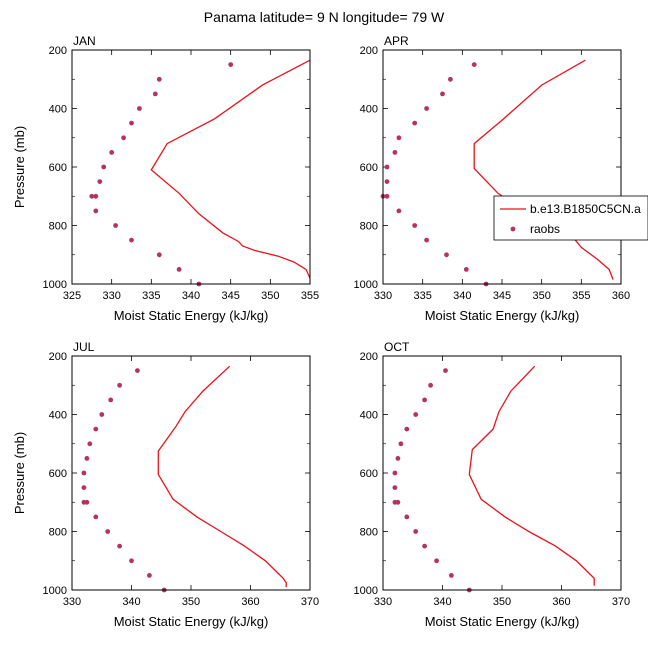  Describe the element at coordinates (369, 474) in the screenshot. I see `y-tick-label-oct: 600` at that location.